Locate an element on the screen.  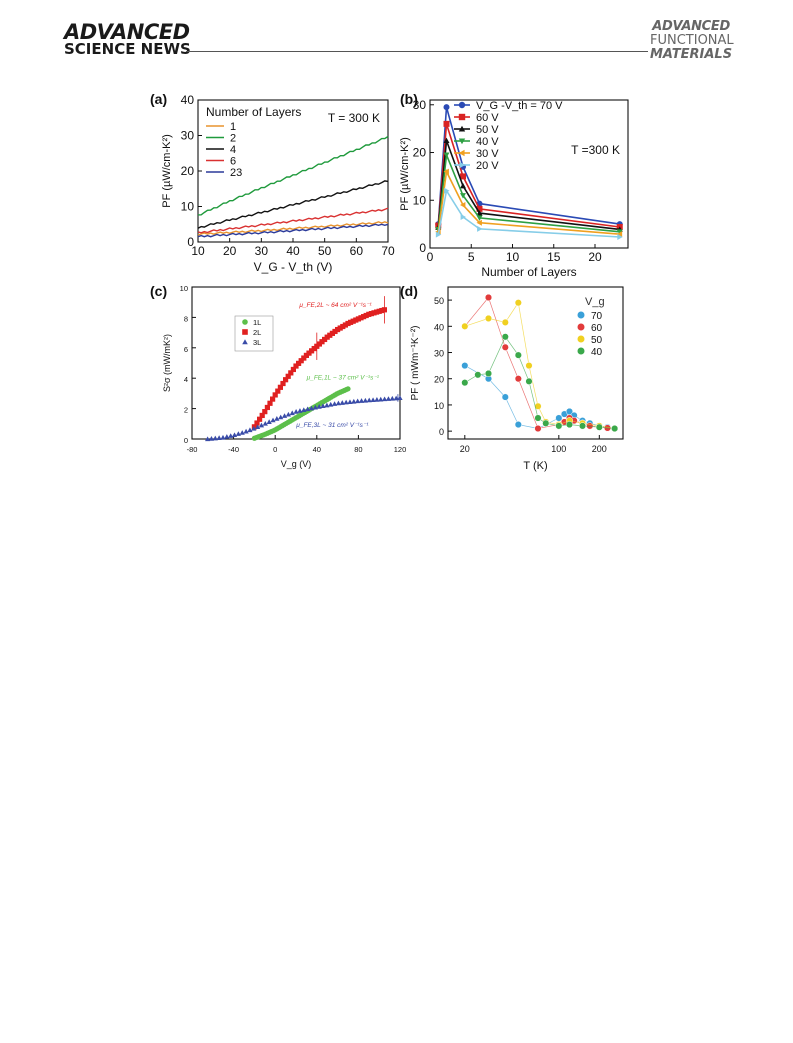
legend-label-c-2L: 2L is located at coordinates (257, 332).